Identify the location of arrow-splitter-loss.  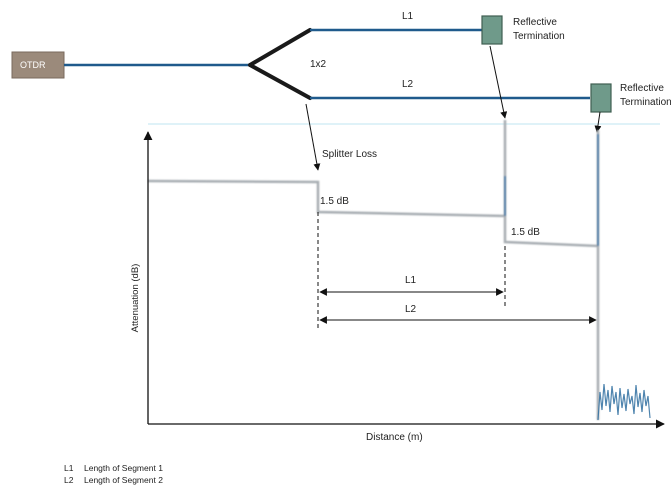
(313, 137).